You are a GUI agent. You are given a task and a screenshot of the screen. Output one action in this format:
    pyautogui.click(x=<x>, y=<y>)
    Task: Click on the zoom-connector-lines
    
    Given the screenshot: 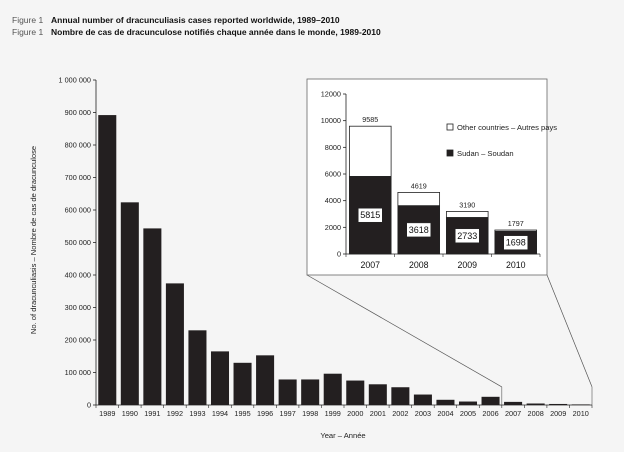 What is the action you would take?
    pyautogui.click(x=449, y=339)
    